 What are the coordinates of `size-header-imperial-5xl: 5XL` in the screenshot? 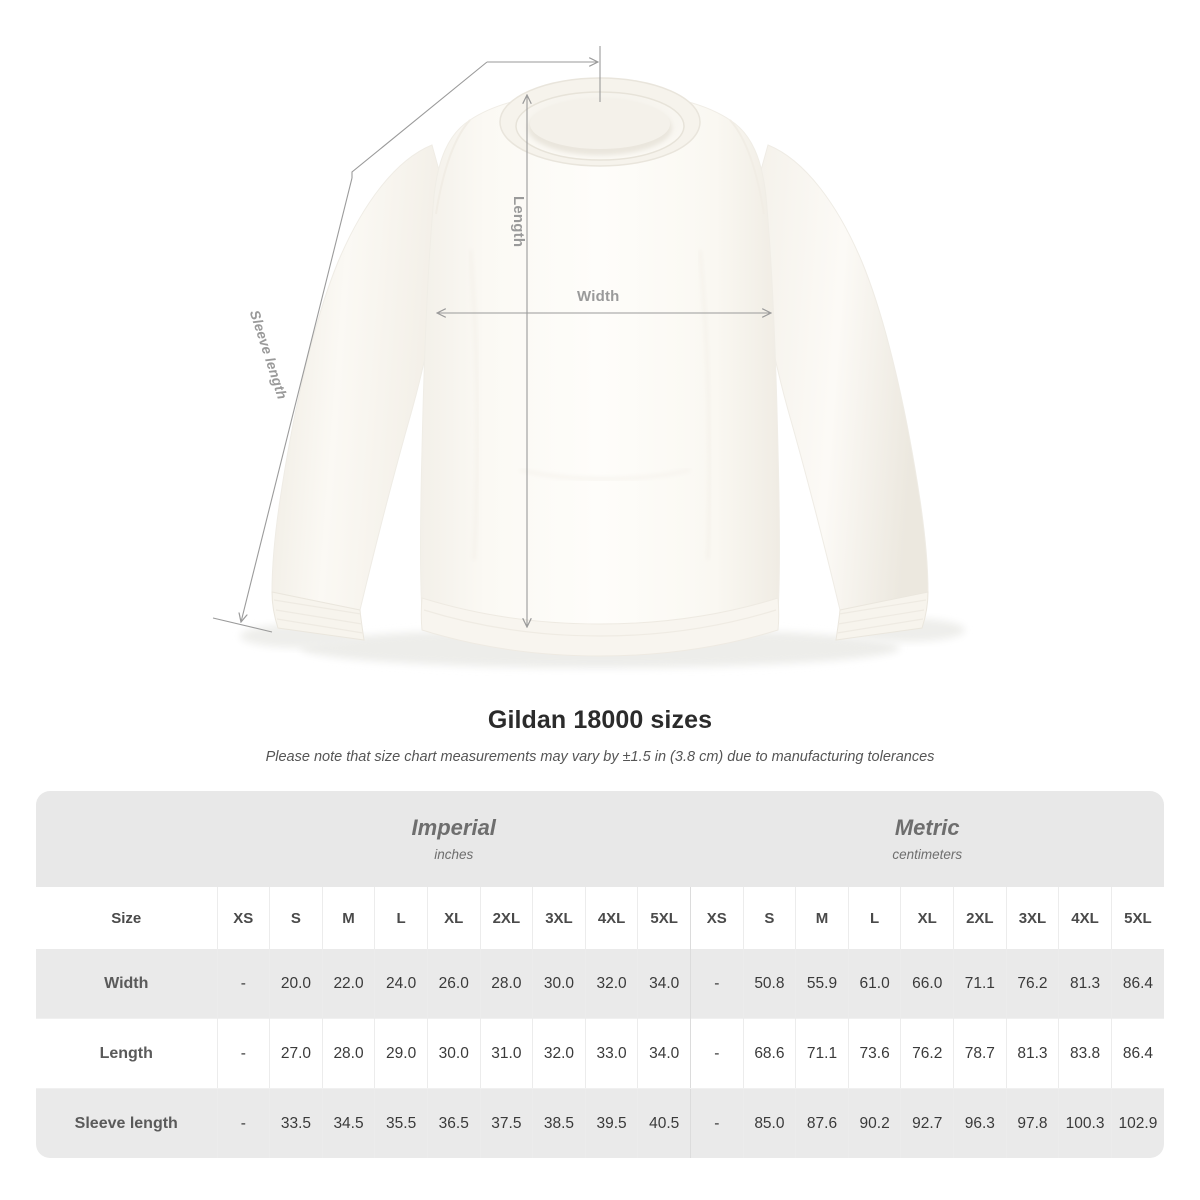 It's located at (664, 918).